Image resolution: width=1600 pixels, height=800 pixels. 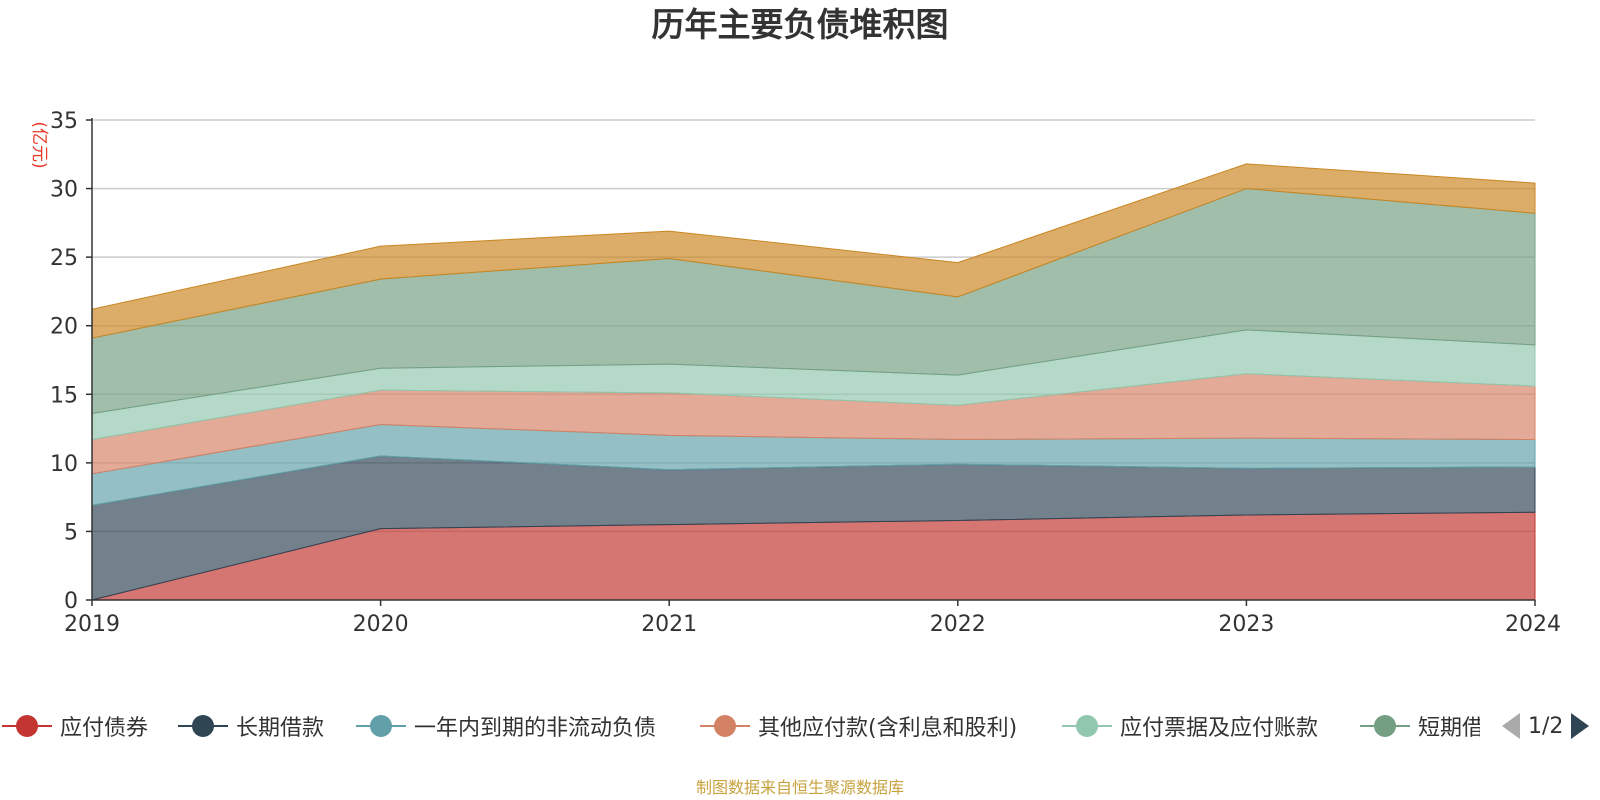 What do you see at coordinates (64, 258) in the screenshot?
I see `y-tick-label: 25` at bounding box center [64, 258].